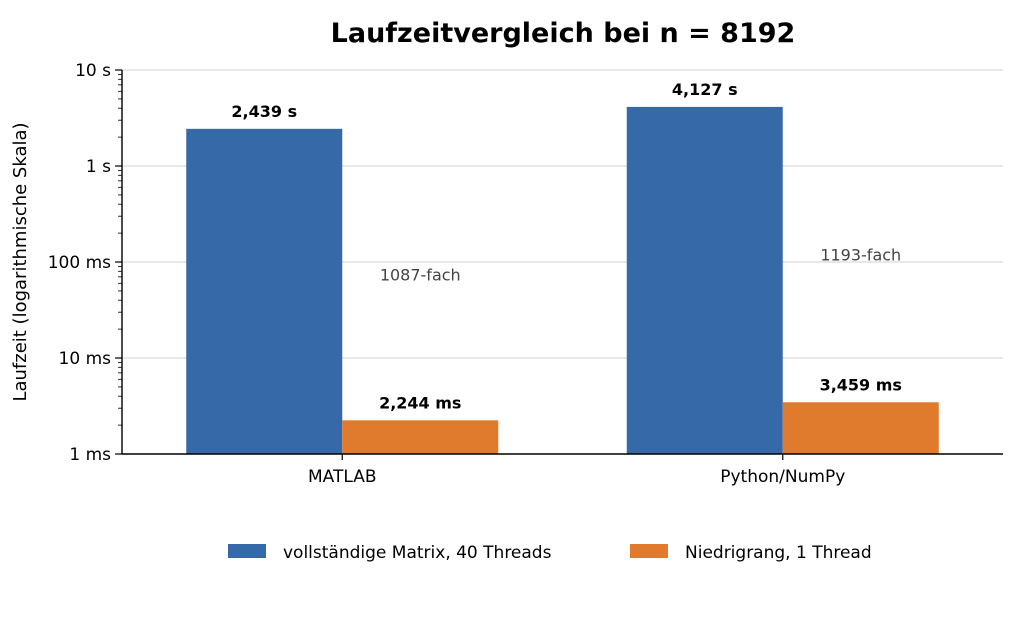 Image resolution: width=1024 pixels, height=640 pixels. What do you see at coordinates (79, 263) in the screenshot?
I see `y-tick-label: 100 ms` at bounding box center [79, 263].